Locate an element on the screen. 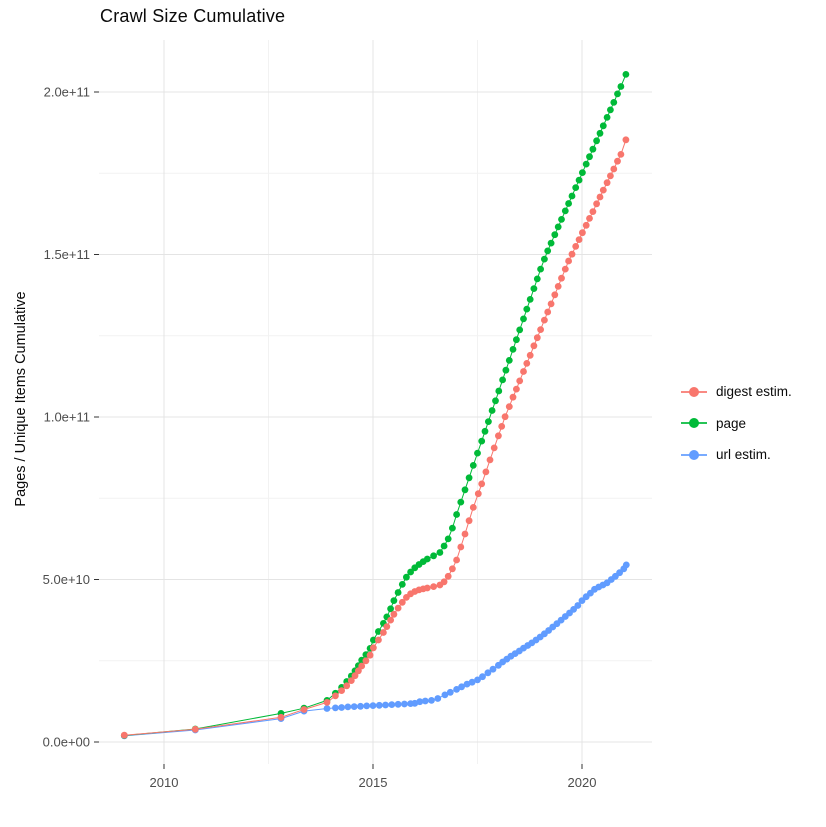 The height and width of the screenshot is (827, 826). legend: digest estim. page url estim. is located at coordinates (736, 423).